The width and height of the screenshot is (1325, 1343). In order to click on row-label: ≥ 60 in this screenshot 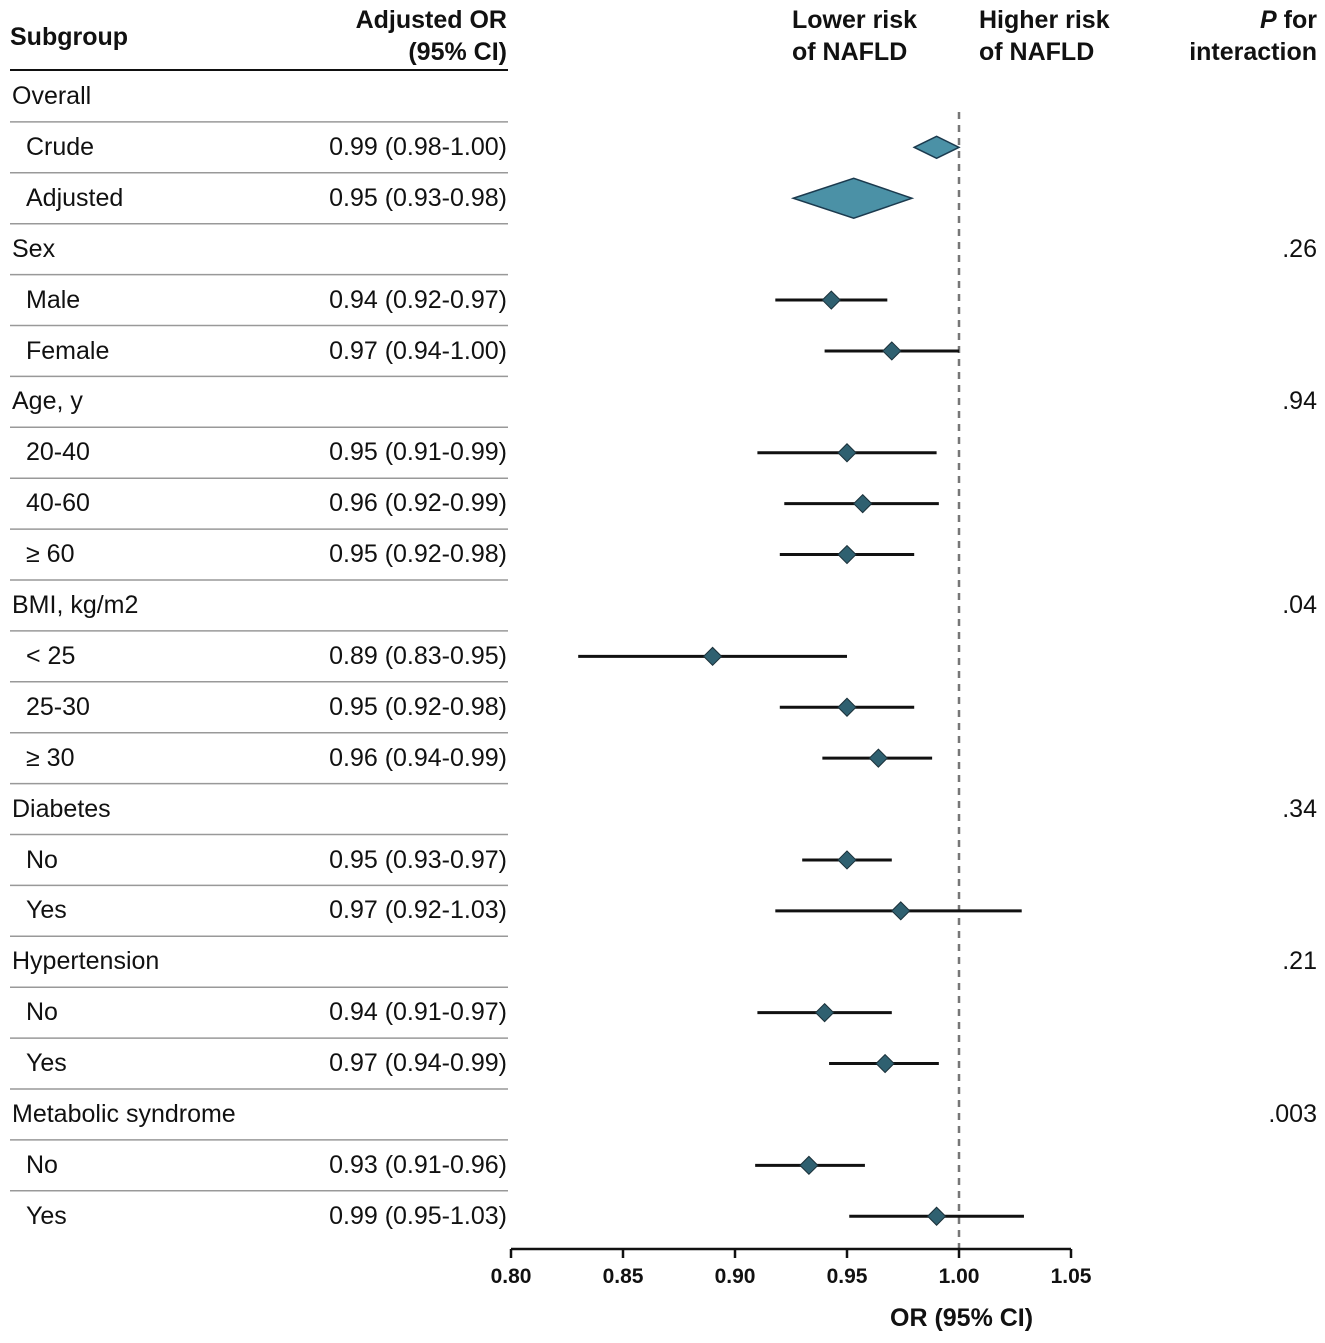, I will do `click(50, 554)`.